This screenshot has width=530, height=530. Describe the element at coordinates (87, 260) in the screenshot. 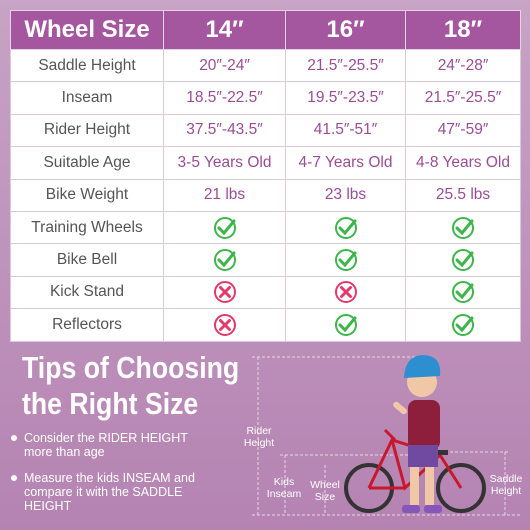

I see `table-cell: Bike Bell` at that location.